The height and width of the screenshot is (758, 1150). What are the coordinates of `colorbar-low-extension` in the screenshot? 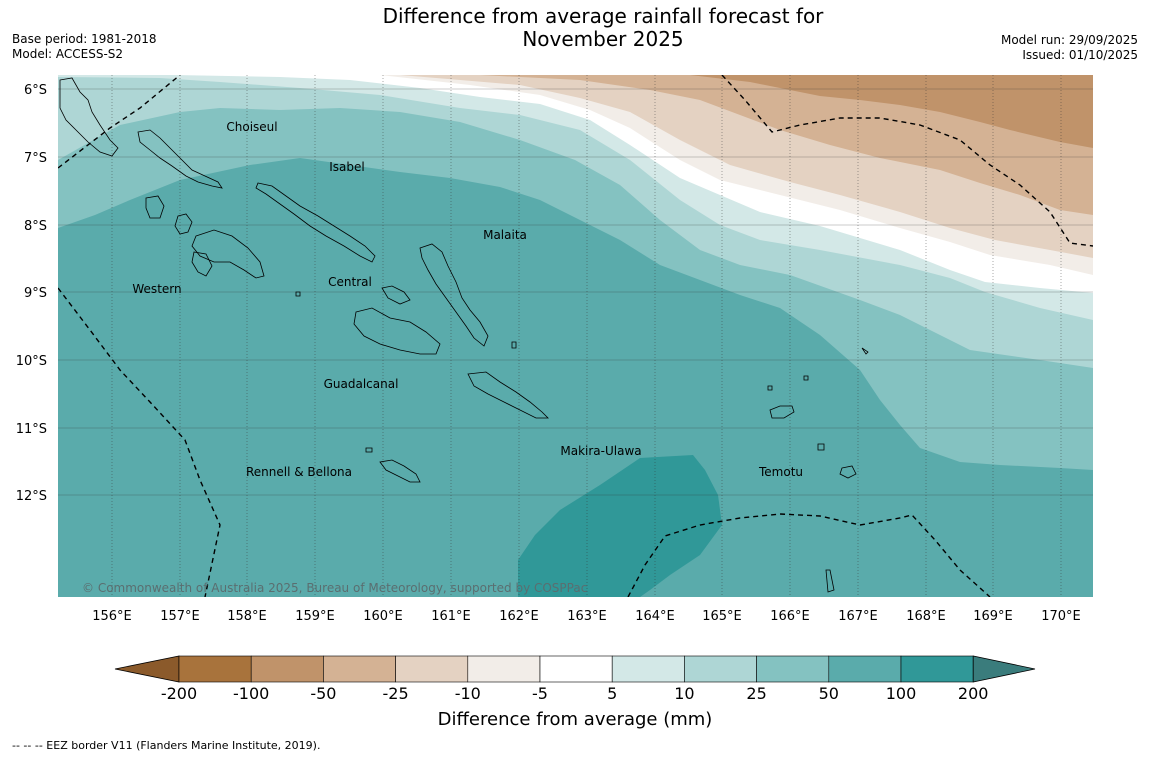 It's located at (147, 669).